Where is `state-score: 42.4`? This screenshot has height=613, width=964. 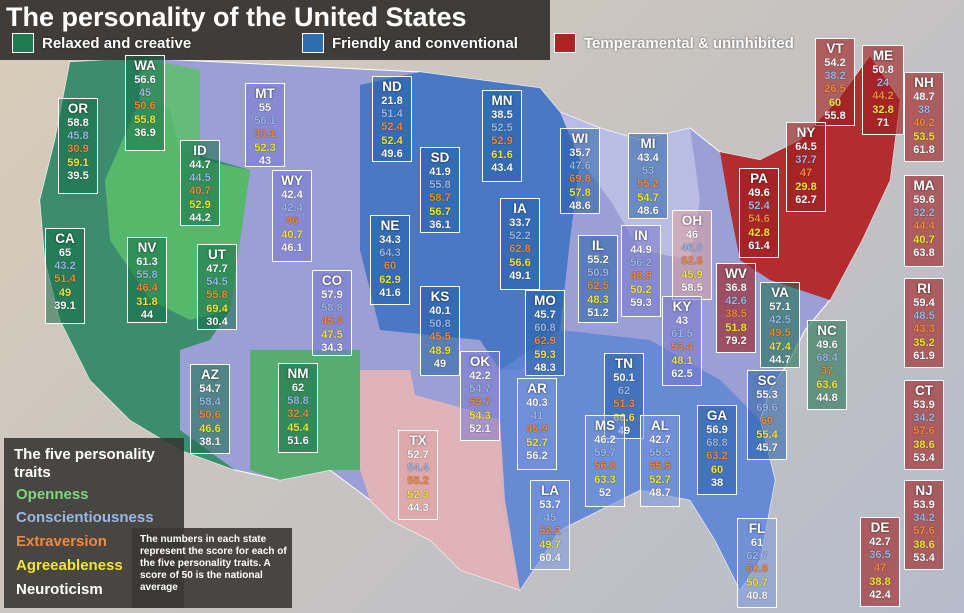
state-score: 42.4 is located at coordinates (292, 195).